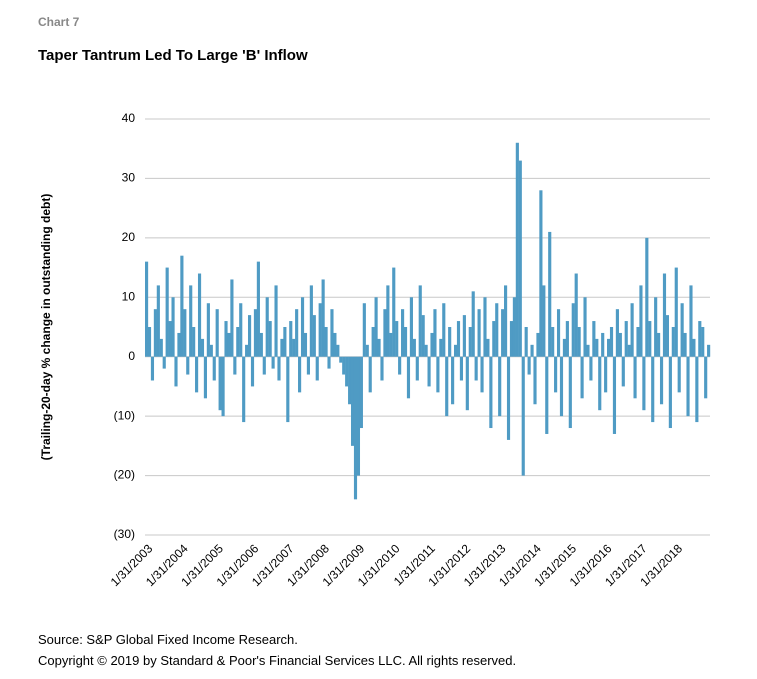 The width and height of the screenshot is (757, 679). Describe the element at coordinates (124, 415) in the screenshot. I see `y-tick-label: (10)` at that location.